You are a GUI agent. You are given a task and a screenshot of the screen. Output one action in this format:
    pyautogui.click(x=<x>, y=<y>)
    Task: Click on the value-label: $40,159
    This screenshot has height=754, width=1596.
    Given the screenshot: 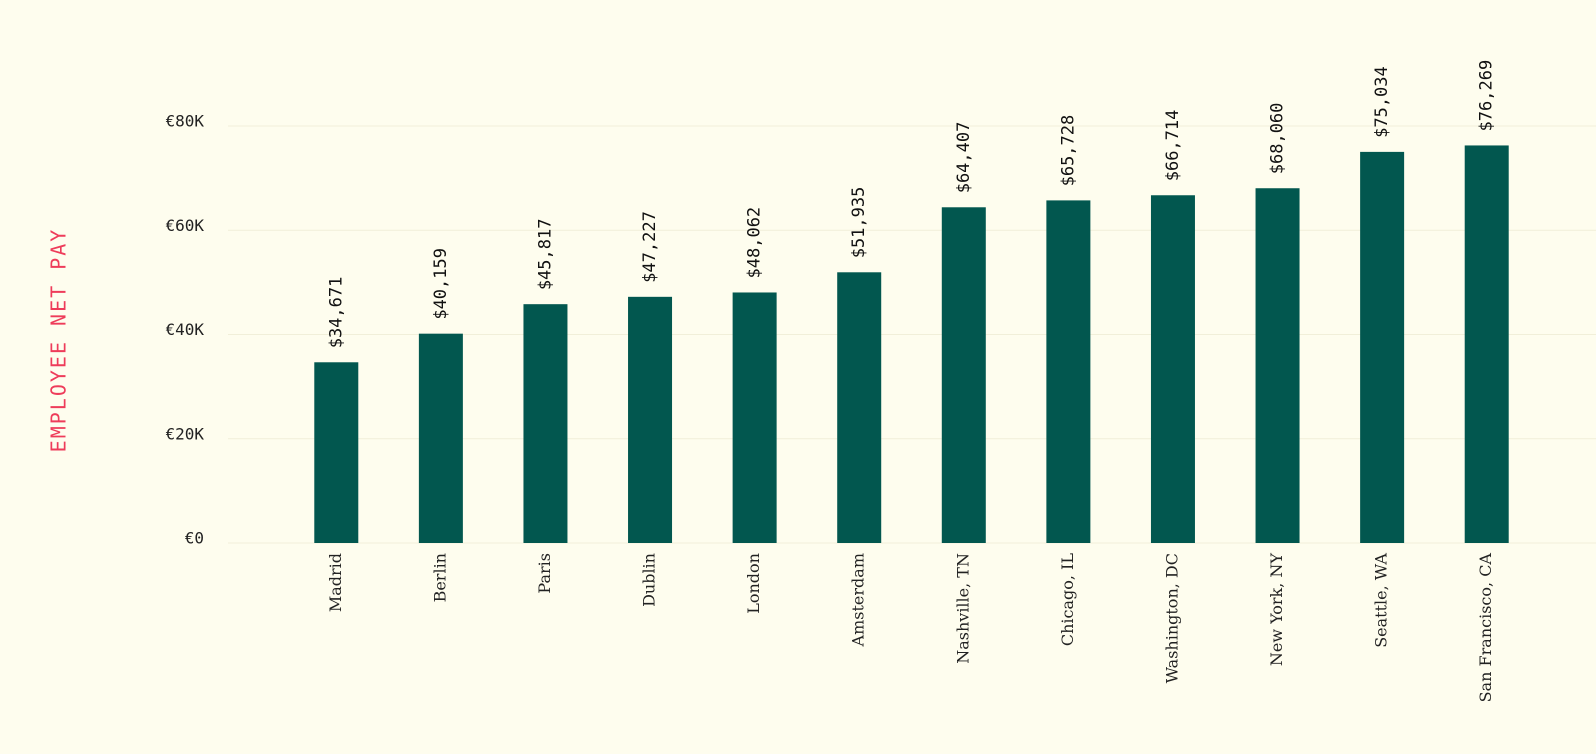 What is the action you would take?
    pyautogui.click(x=441, y=284)
    